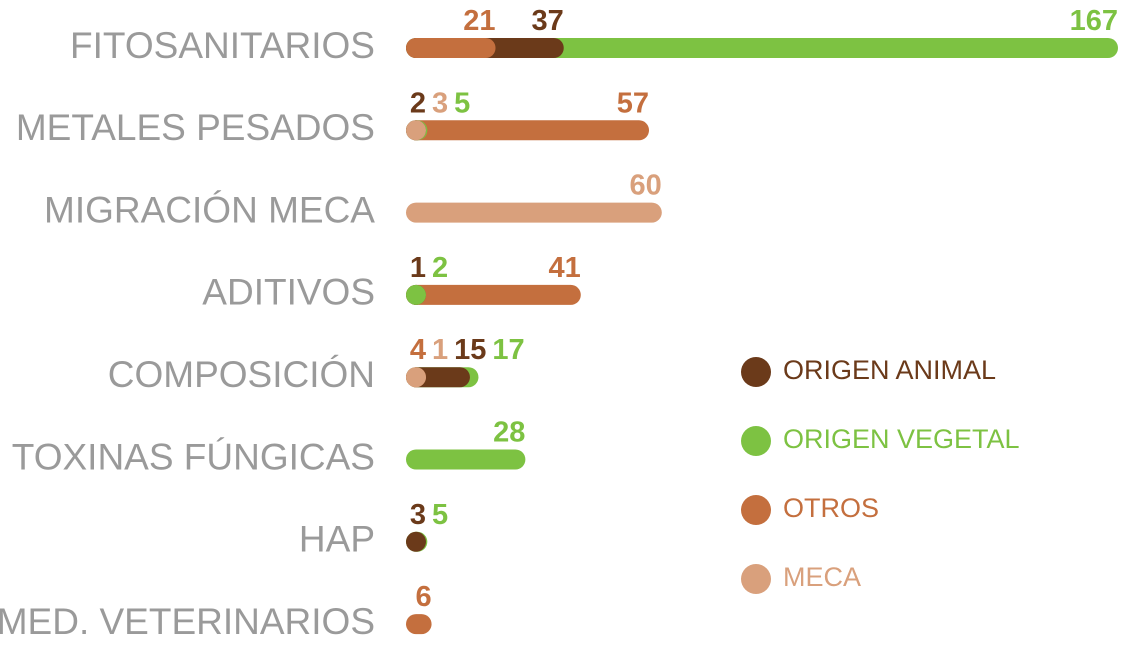 Image resolution: width=1131 pixels, height=657 pixels. I want to click on category-label: TOXINAS FÚNGICAS, so click(193, 456).